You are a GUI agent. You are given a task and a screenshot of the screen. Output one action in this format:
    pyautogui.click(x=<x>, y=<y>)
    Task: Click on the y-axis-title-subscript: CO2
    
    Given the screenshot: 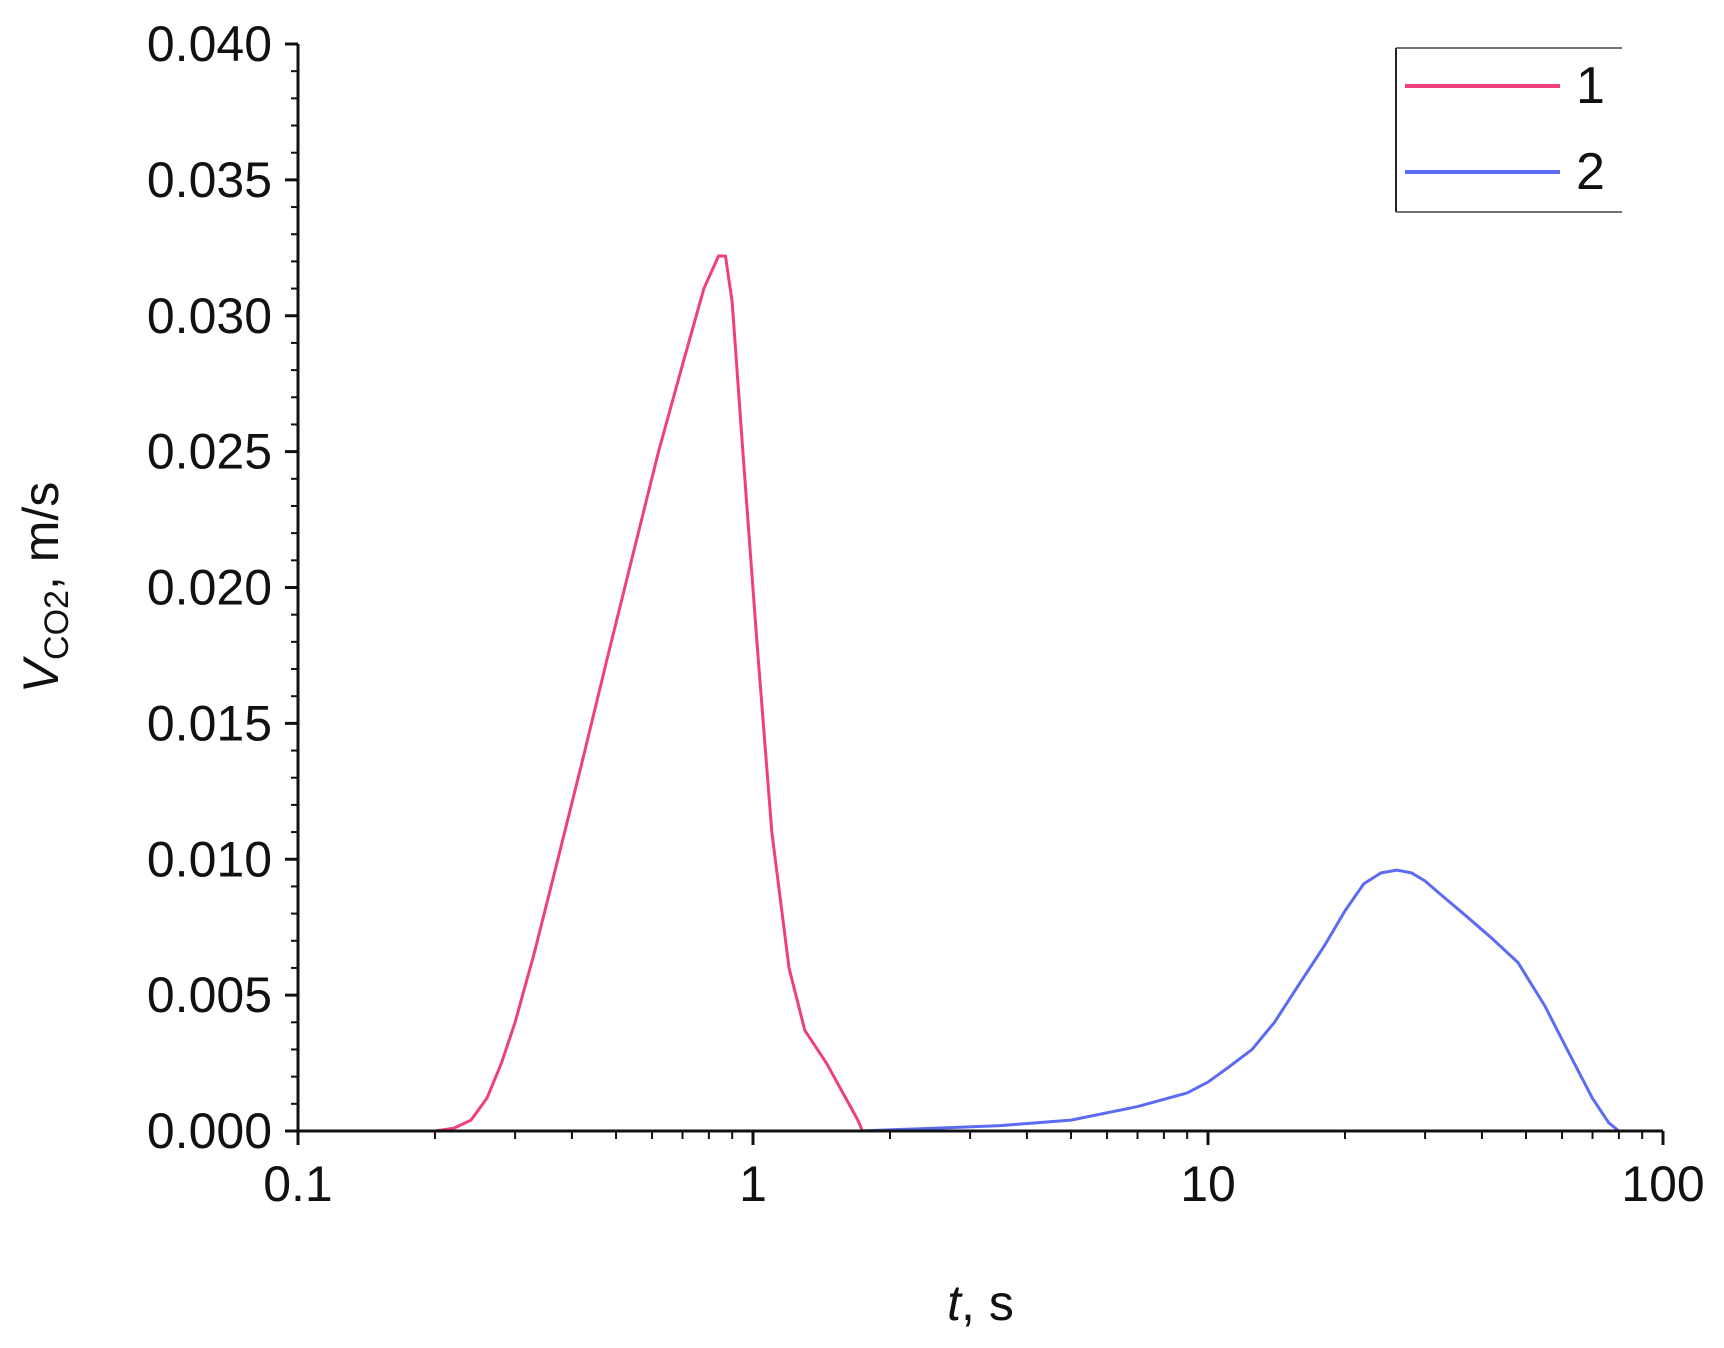 What is the action you would take?
    pyautogui.click(x=57, y=625)
    